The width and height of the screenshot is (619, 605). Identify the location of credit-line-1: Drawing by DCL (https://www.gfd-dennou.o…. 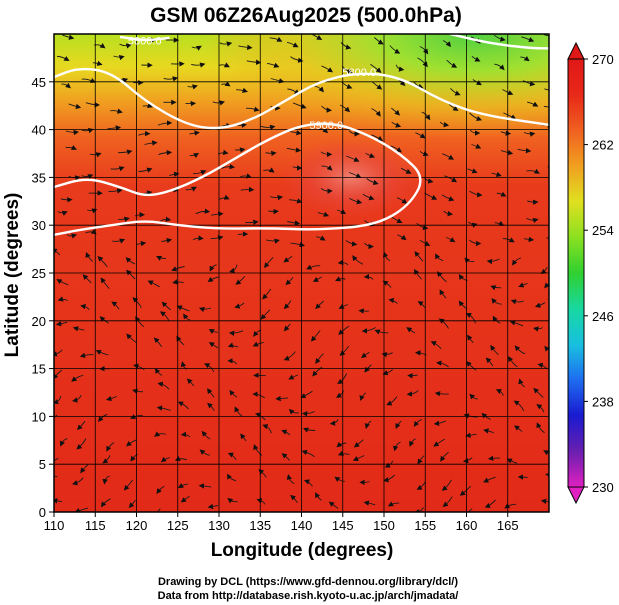
(308, 582).